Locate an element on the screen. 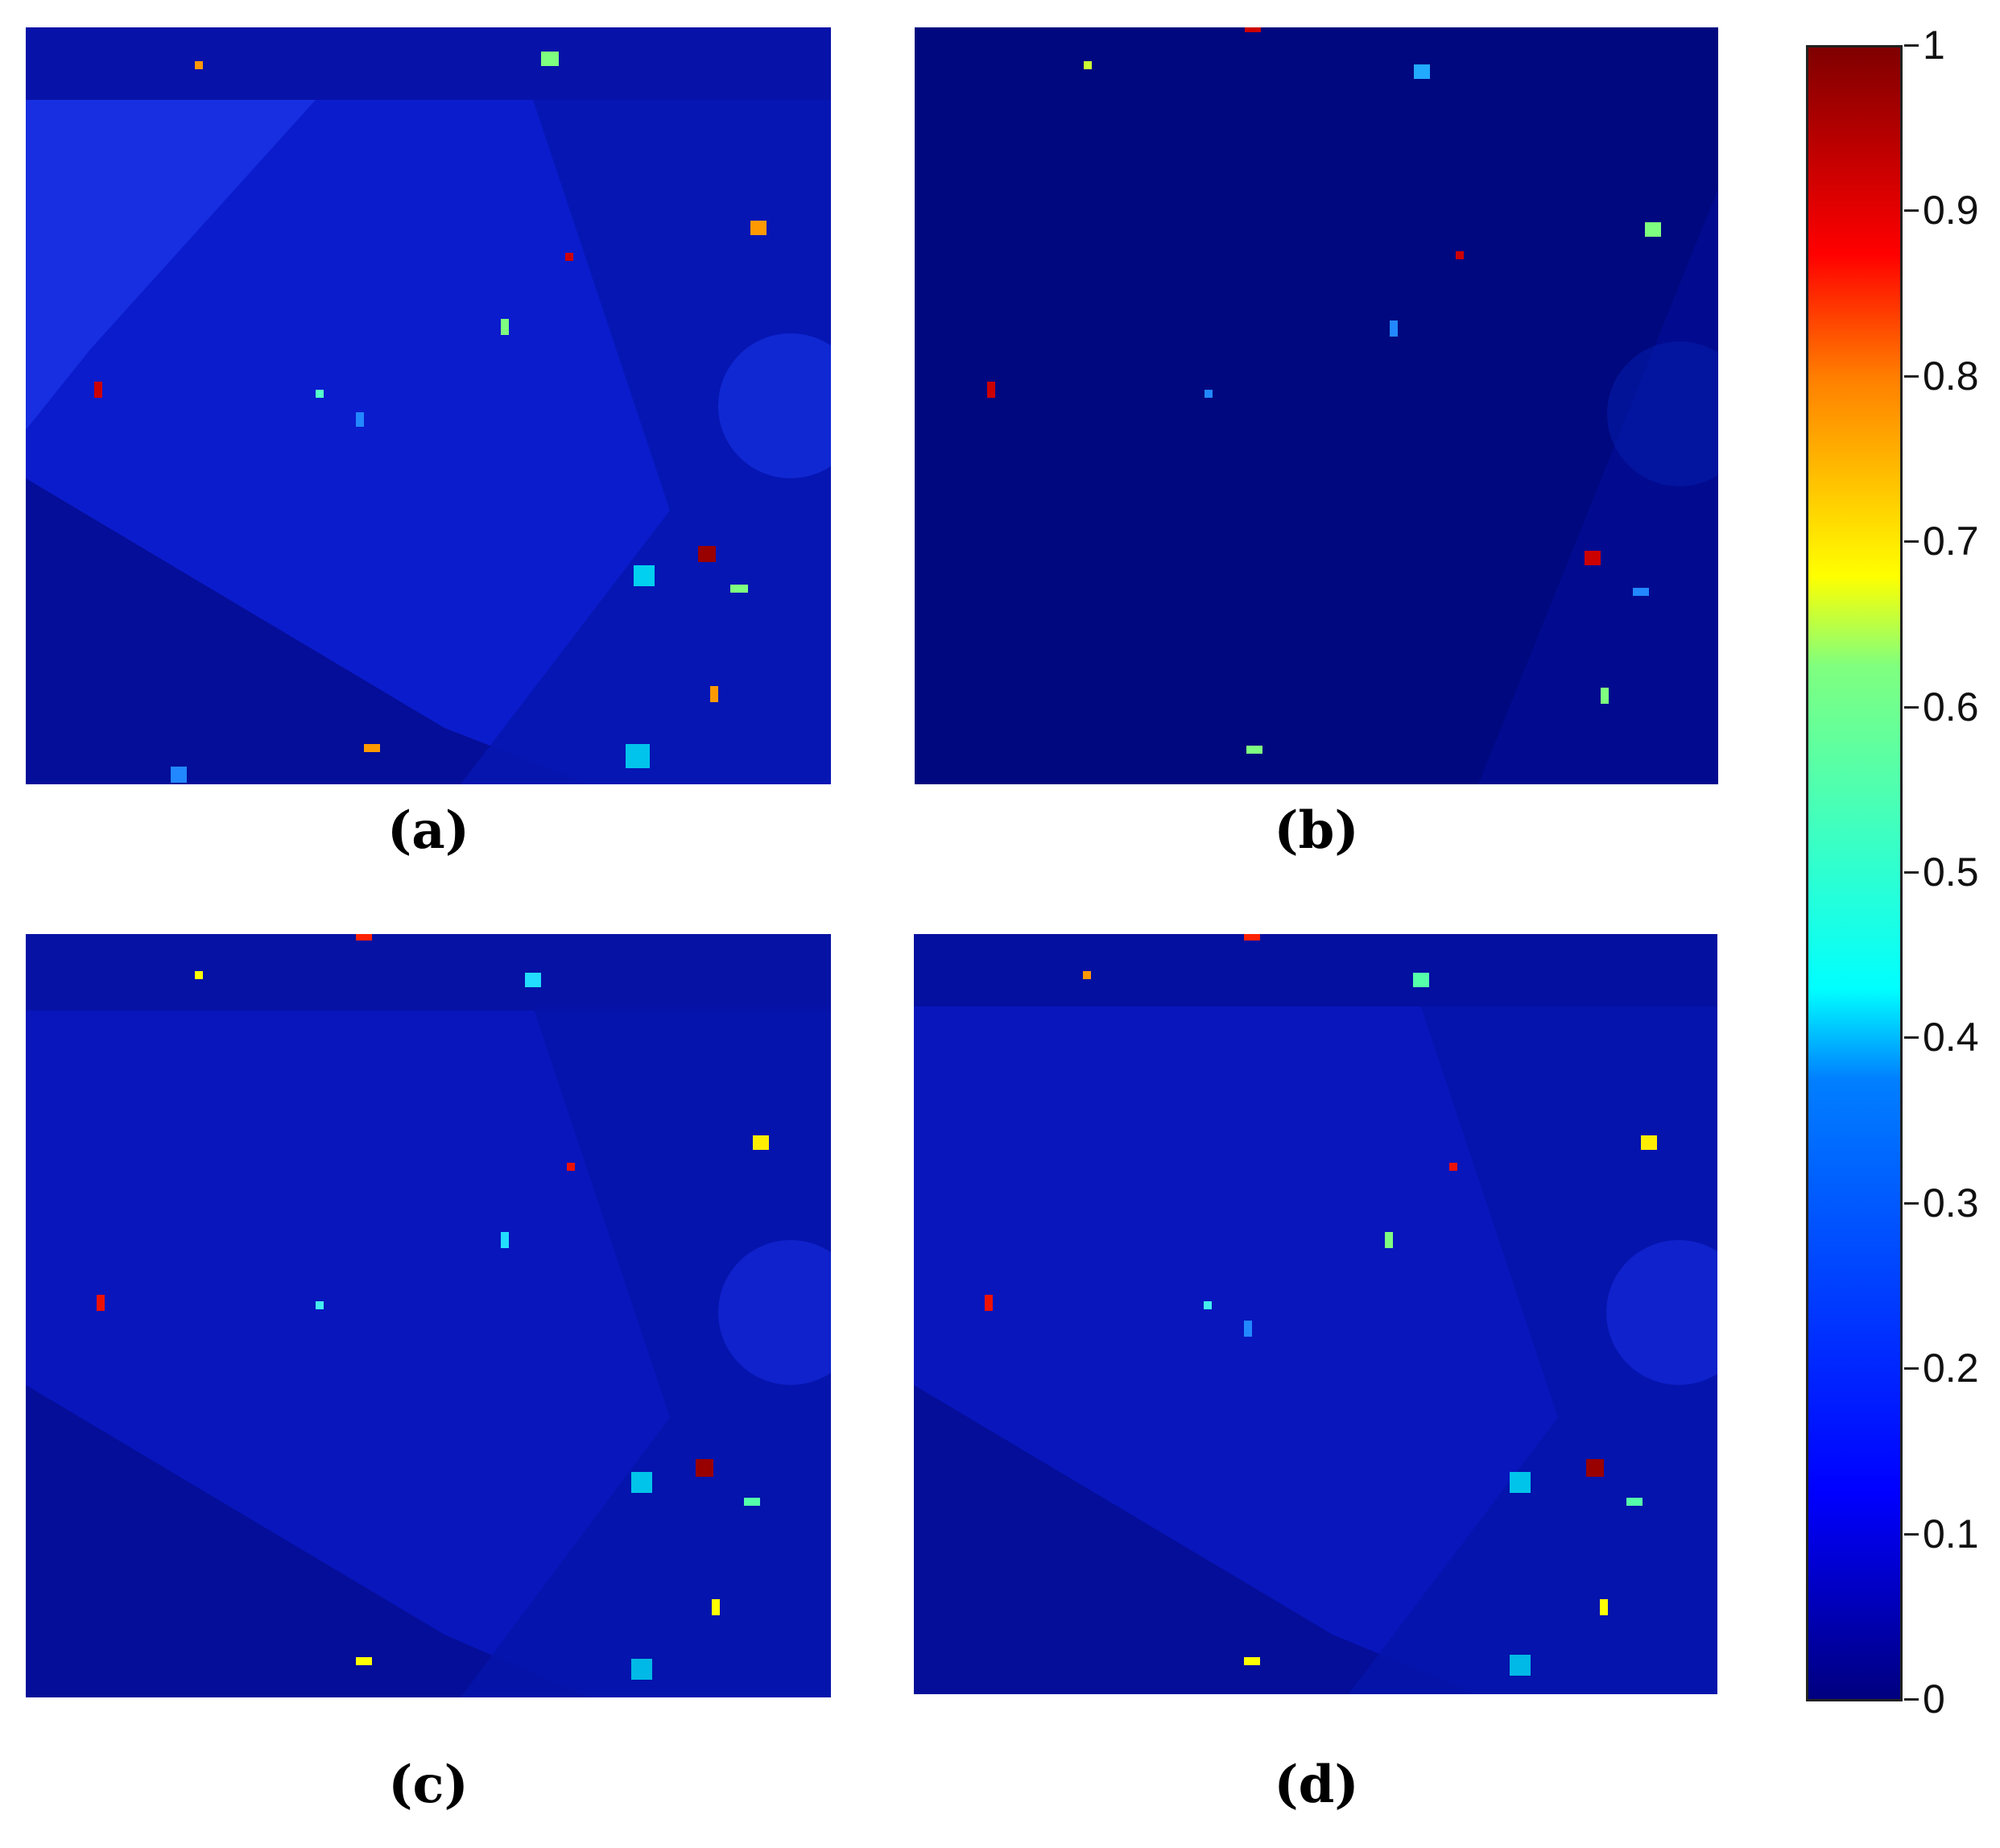 This screenshot has height=1848, width=2000. colorbar-tick-label: 0.4 is located at coordinates (1951, 1037).